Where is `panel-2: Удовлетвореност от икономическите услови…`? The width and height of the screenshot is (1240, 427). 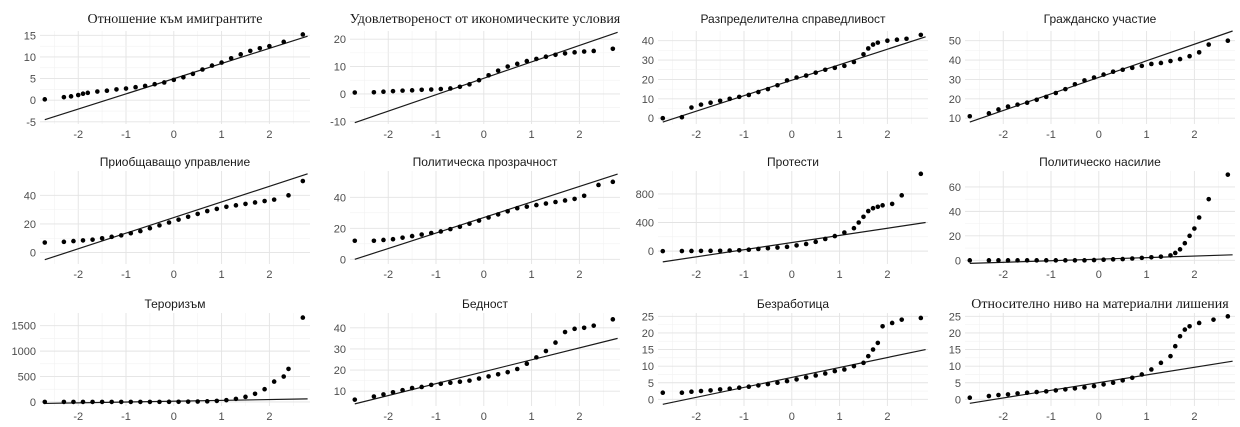 panel-2: Удовлетвореност от икономическите услови… is located at coordinates (475, 76).